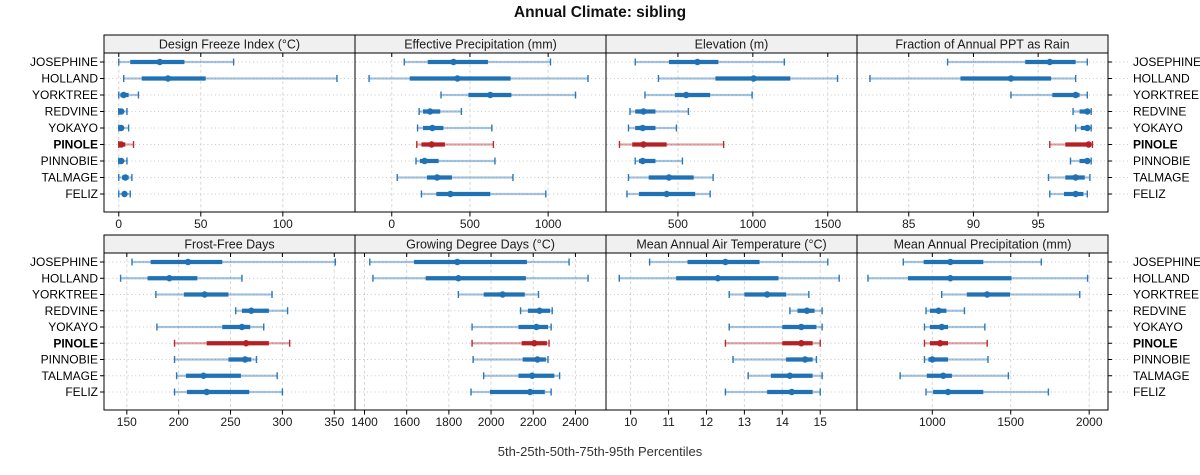 The height and width of the screenshot is (475, 1200). Describe the element at coordinates (283, 224) in the screenshot. I see `x-tick-label: 100` at that location.